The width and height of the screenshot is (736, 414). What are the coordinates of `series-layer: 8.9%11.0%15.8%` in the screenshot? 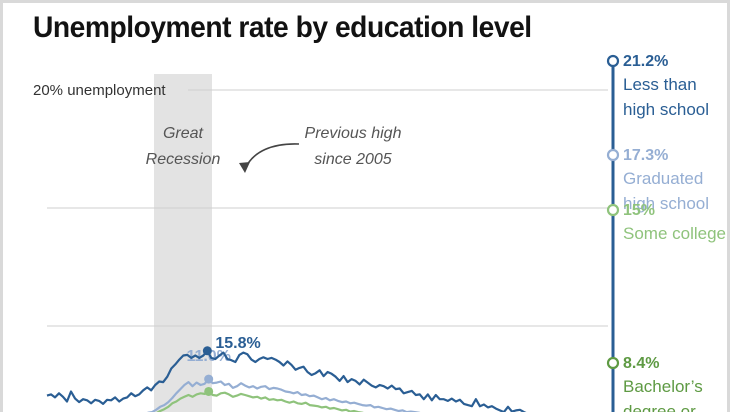 It's located at (286, 373).